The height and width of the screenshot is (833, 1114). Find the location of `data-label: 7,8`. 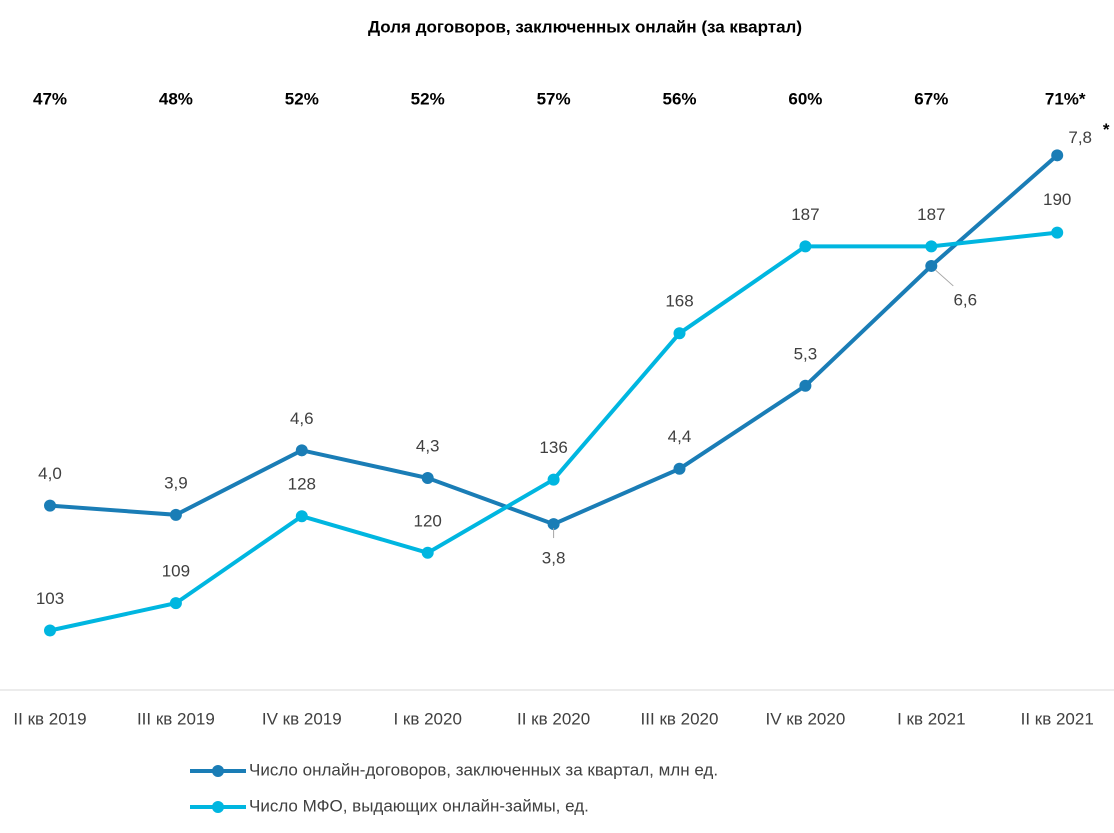

data-label: 7,8 is located at coordinates (1080, 137).